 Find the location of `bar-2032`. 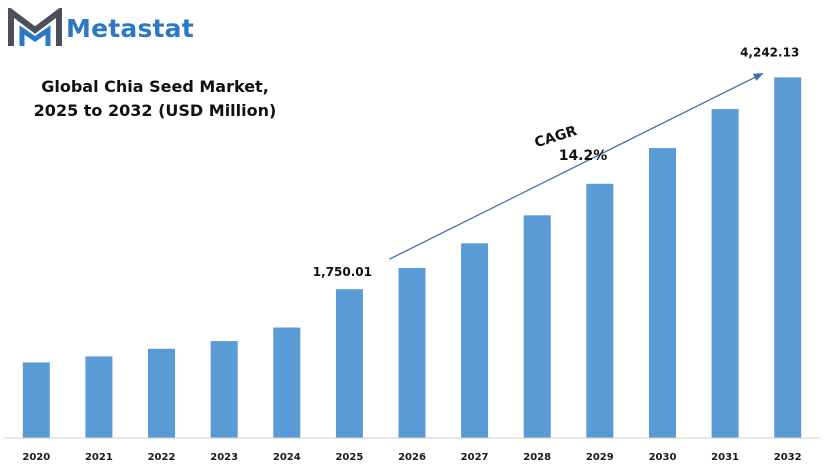

bar-2032 is located at coordinates (788, 258).